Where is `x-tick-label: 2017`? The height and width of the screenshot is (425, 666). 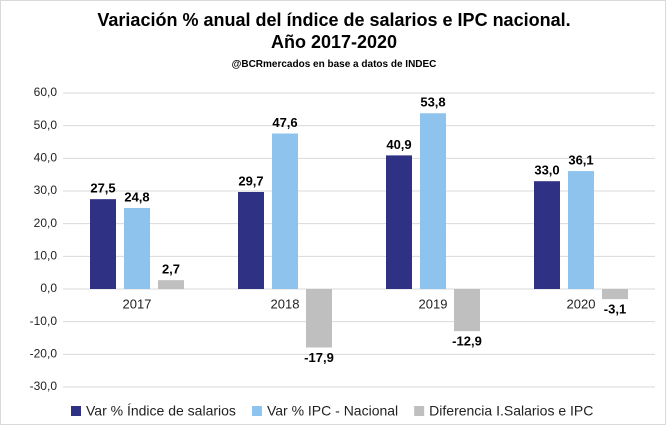 x-tick-label: 2017 is located at coordinates (137, 303).